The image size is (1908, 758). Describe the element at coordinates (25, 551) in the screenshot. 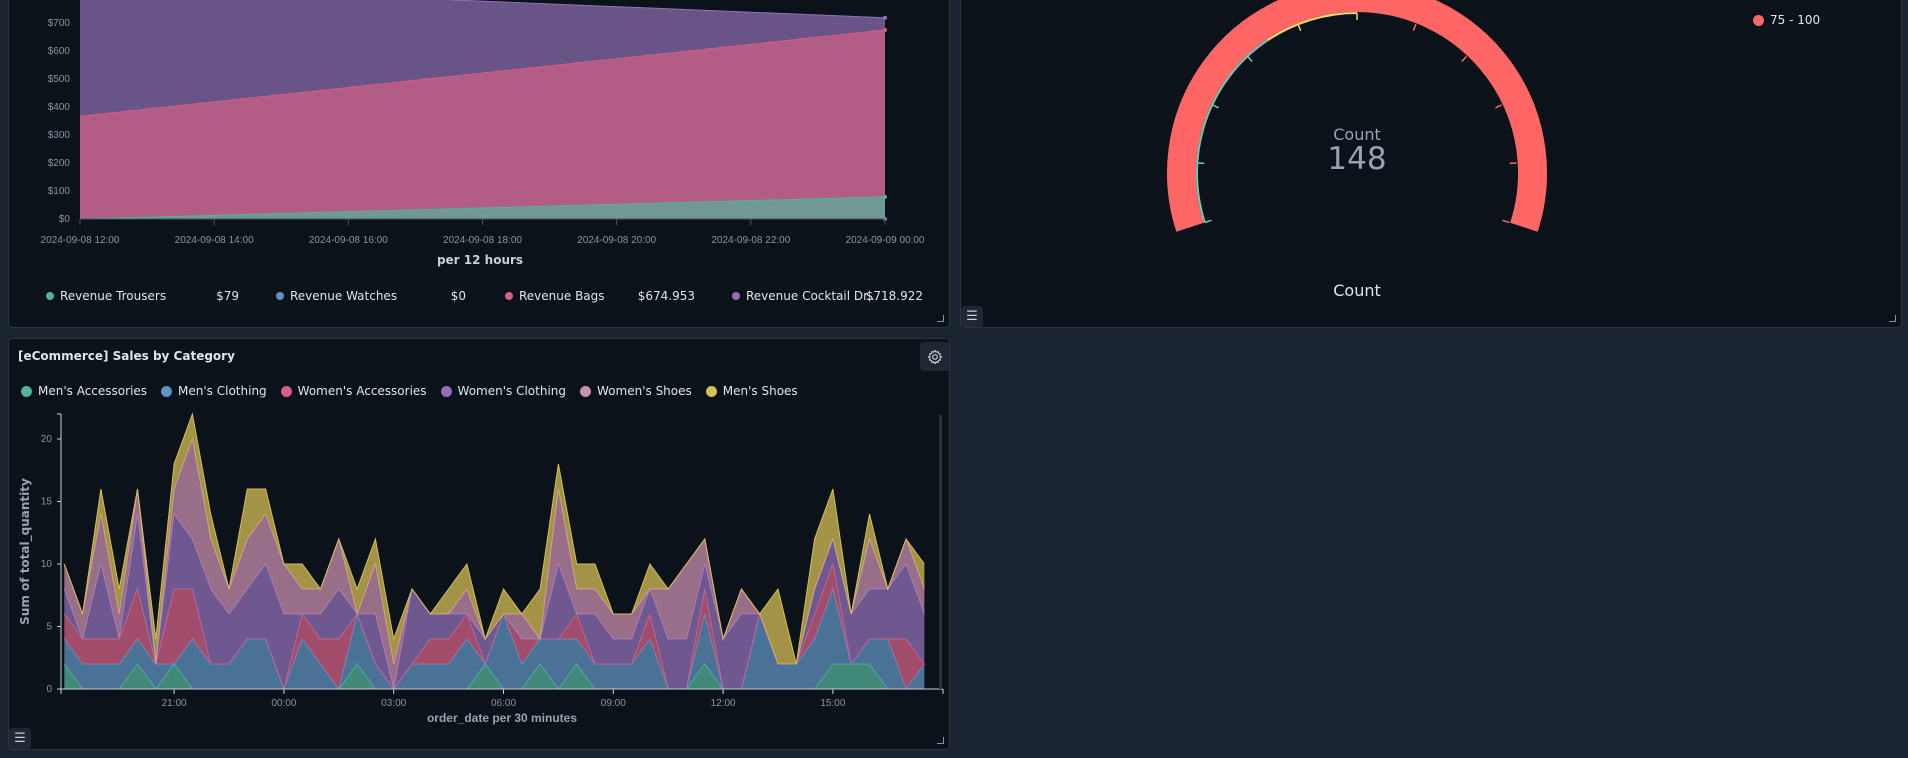

I see `y-axis-label: Sum of total_quantity` at that location.